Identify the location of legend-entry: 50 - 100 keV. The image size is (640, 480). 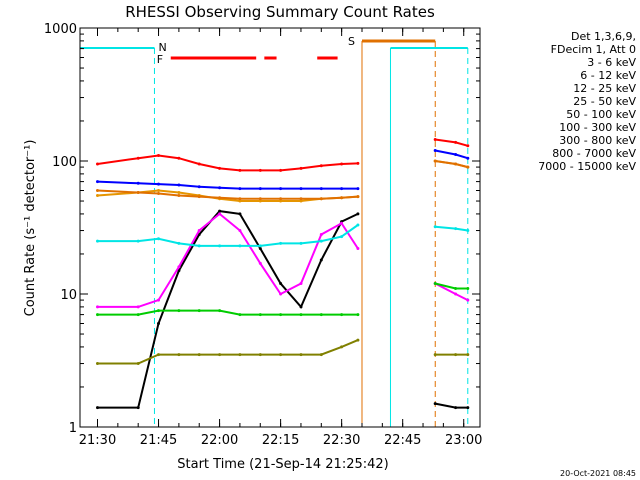
(601, 114).